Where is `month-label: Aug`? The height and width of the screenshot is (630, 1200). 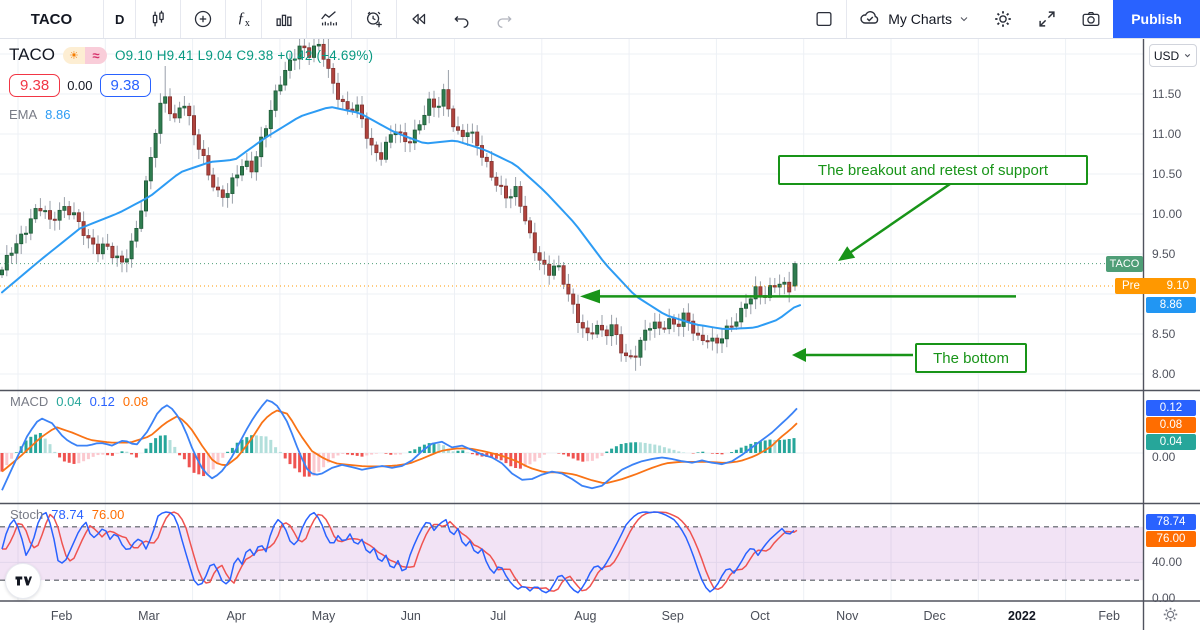 month-label: Aug is located at coordinates (585, 616).